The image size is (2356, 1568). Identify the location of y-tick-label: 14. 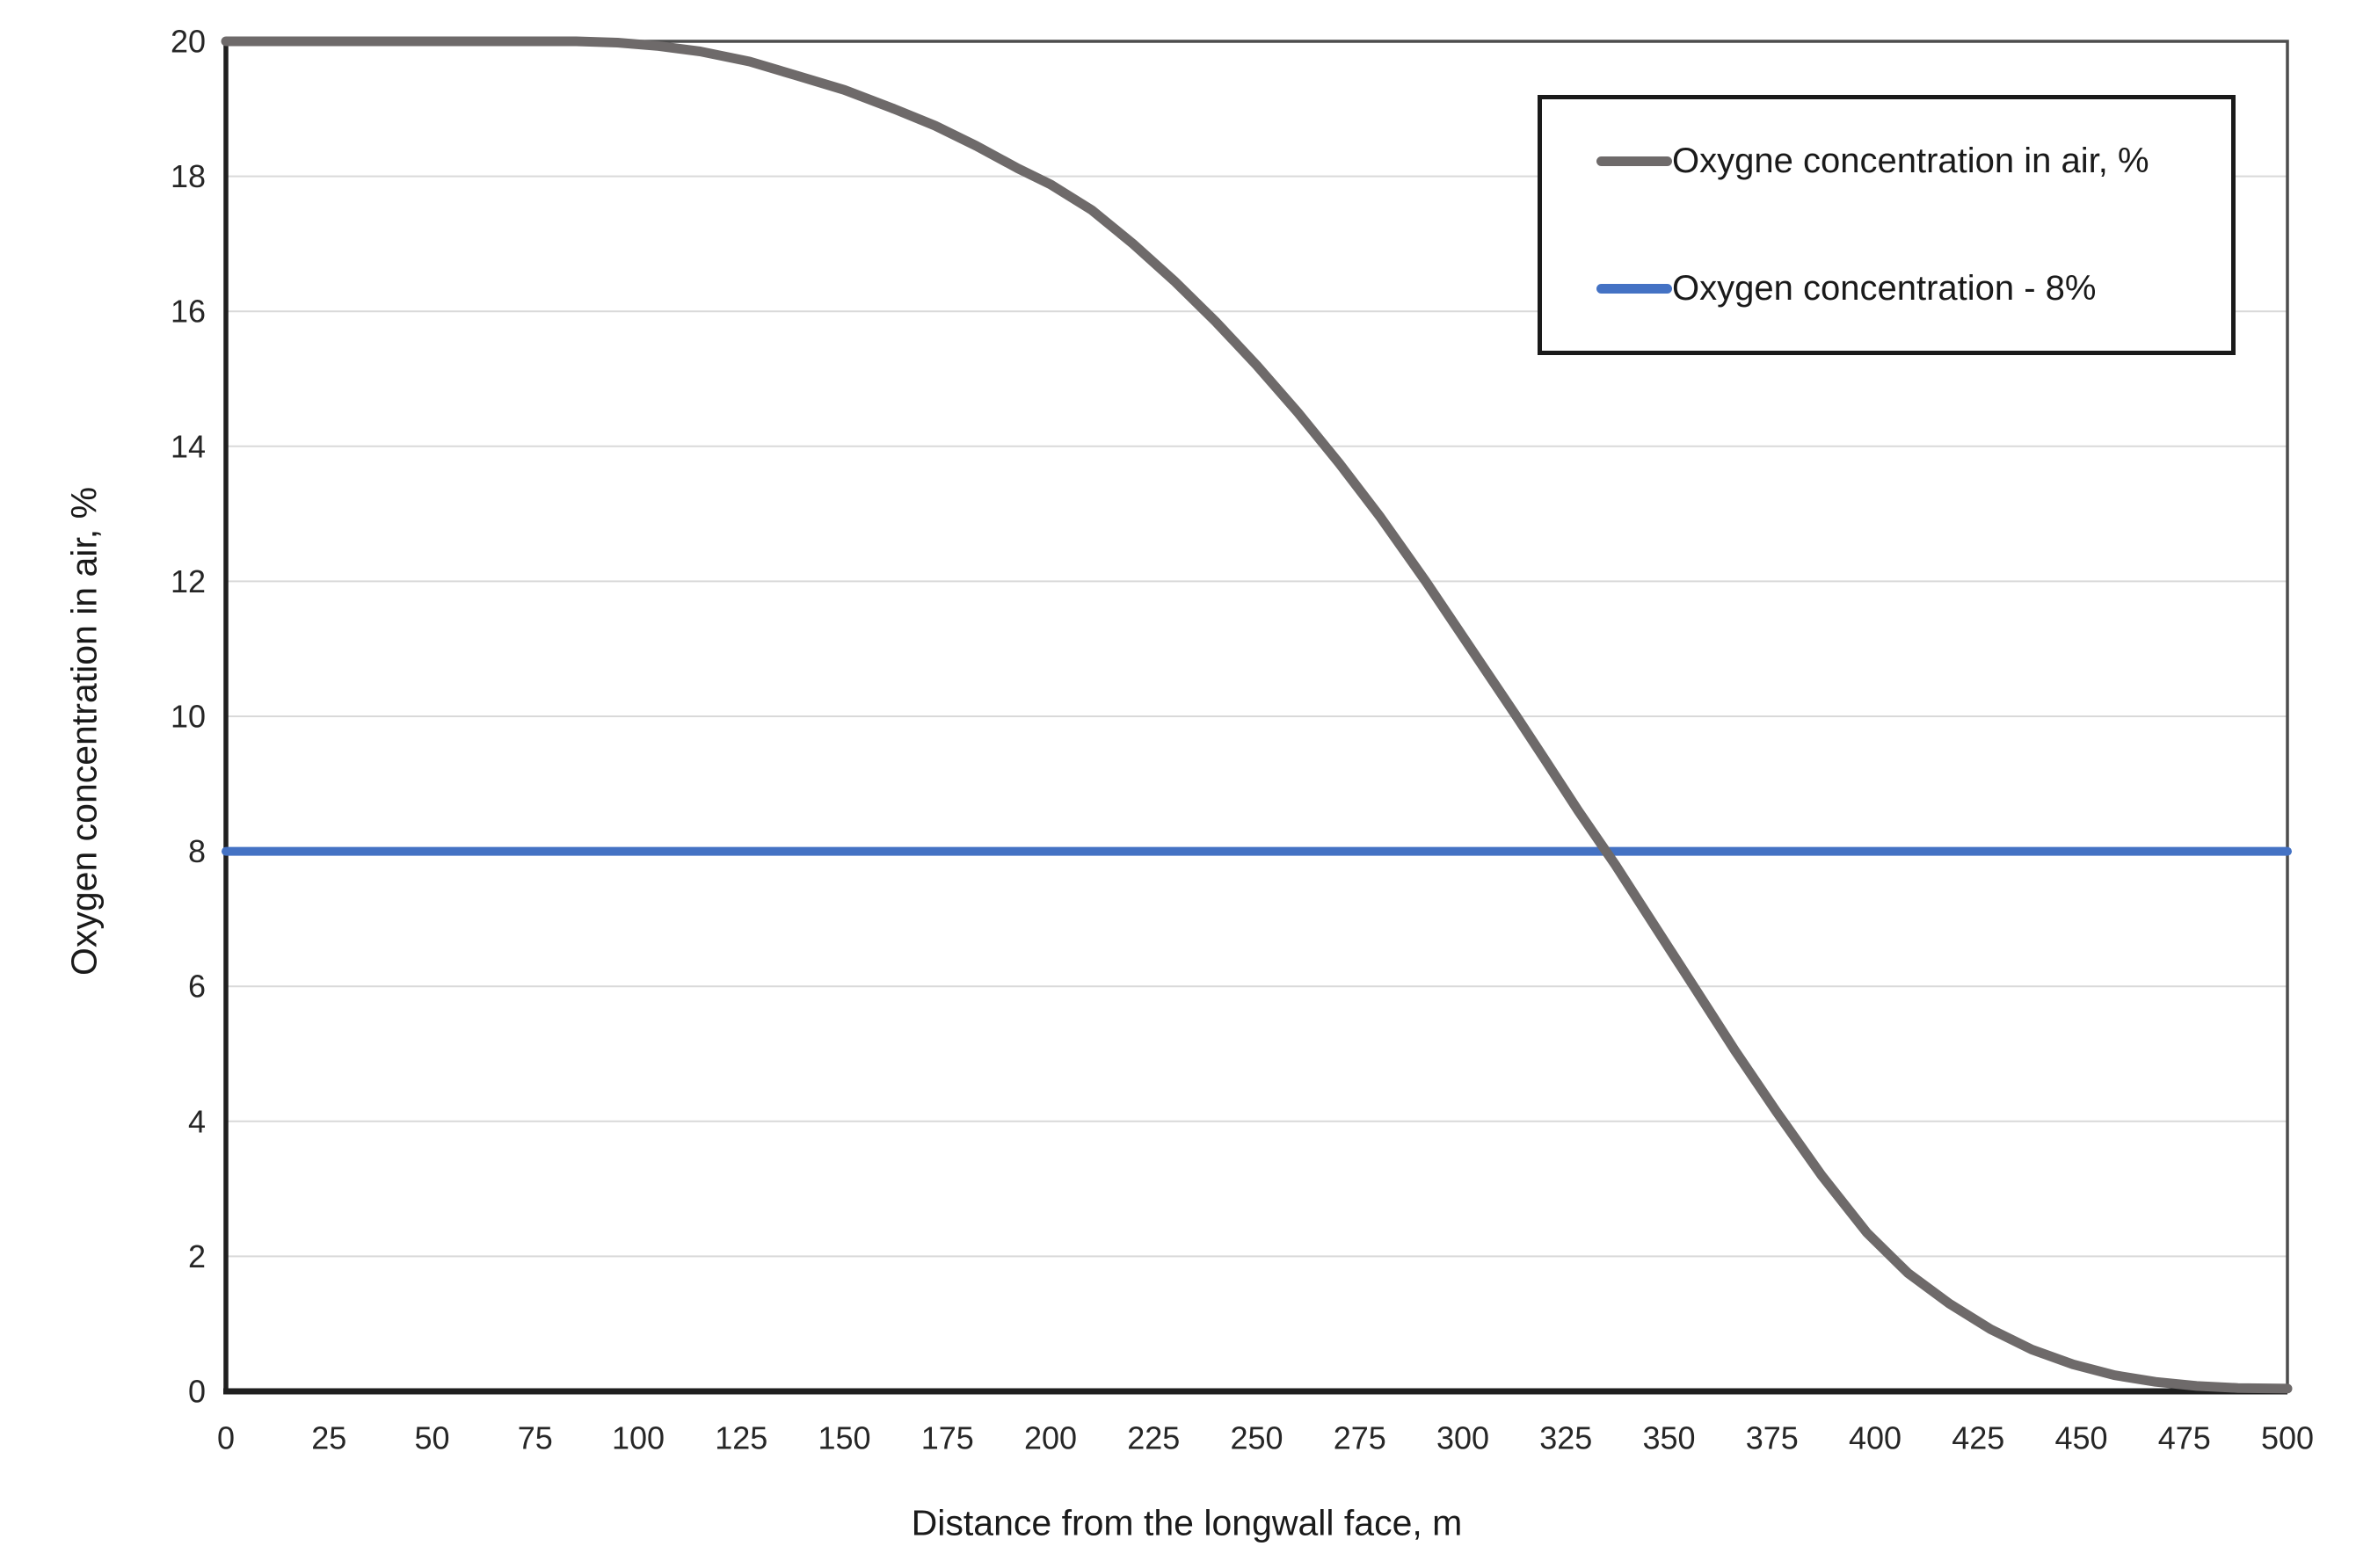
(188, 446).